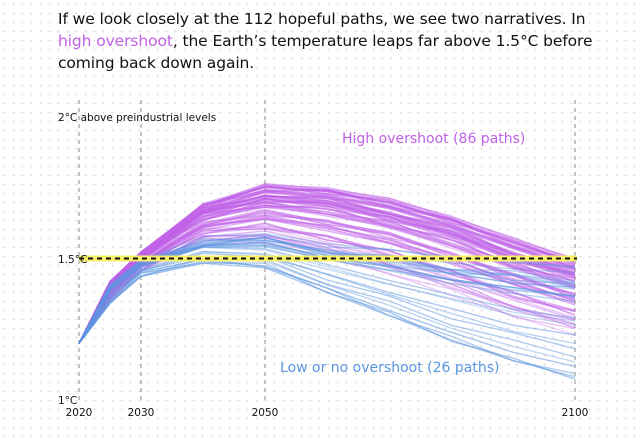  What do you see at coordinates (389, 368) in the screenshot?
I see `low-overshoot-series-label: Low or no overshoot (26 paths)` at bounding box center [389, 368].